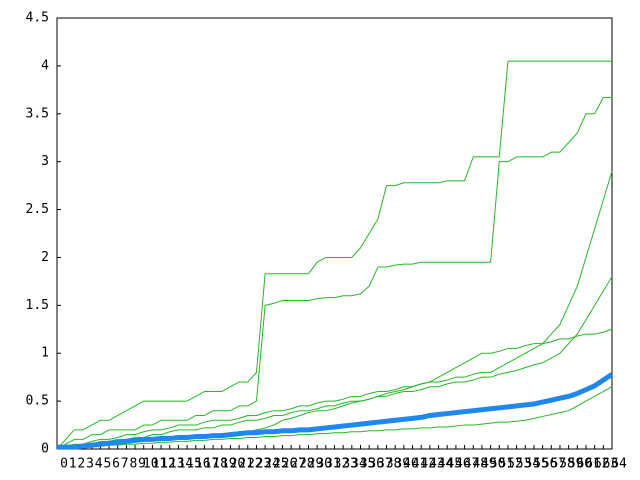  I want to click on x-tick-label: 22, so click(255, 464).